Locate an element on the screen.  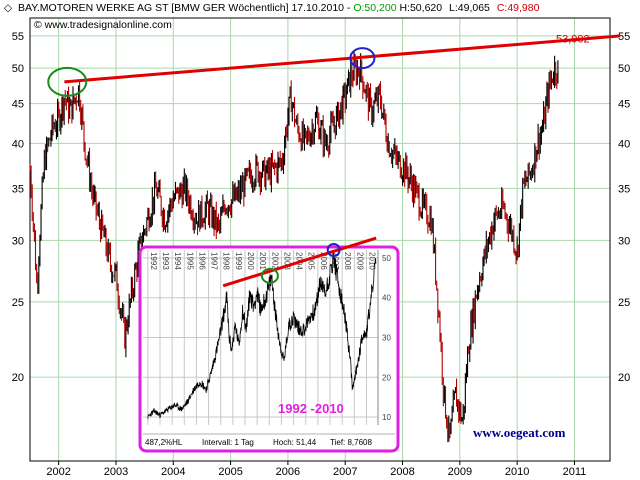
main-y-tick-label-left: 55 is located at coordinates (18, 37).